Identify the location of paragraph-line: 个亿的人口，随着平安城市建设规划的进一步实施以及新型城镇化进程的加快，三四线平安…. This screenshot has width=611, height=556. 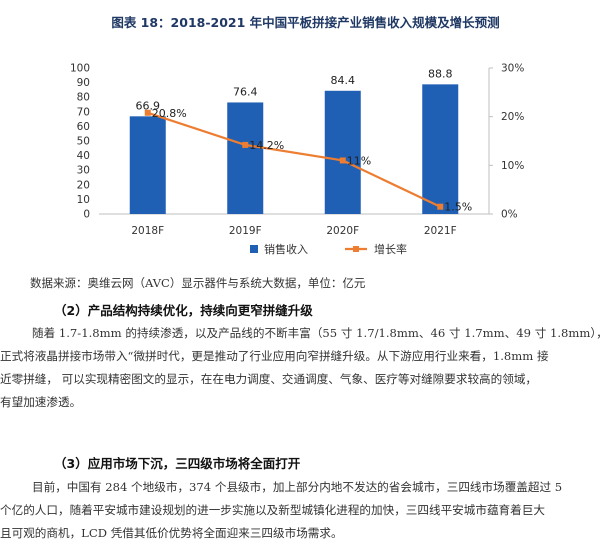
(272, 510).